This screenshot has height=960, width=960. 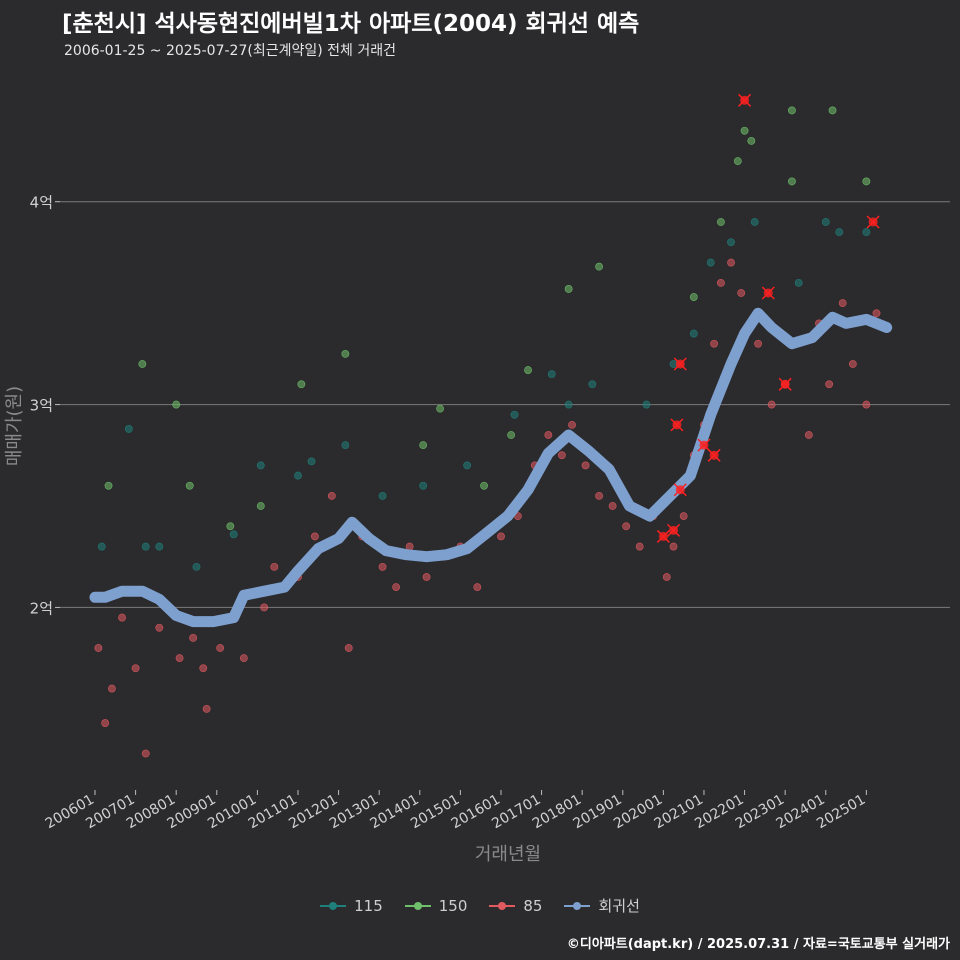 I want to click on chart-title: [춘천시] 석사동현진에버빌1차 아파트(2004) 회귀선 예측, so click(x=351, y=24).